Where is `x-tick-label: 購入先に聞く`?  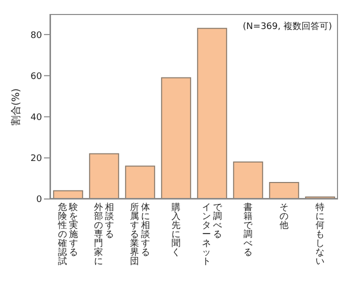 x-tick-label: 購入先に聞く is located at coordinates (176, 231).